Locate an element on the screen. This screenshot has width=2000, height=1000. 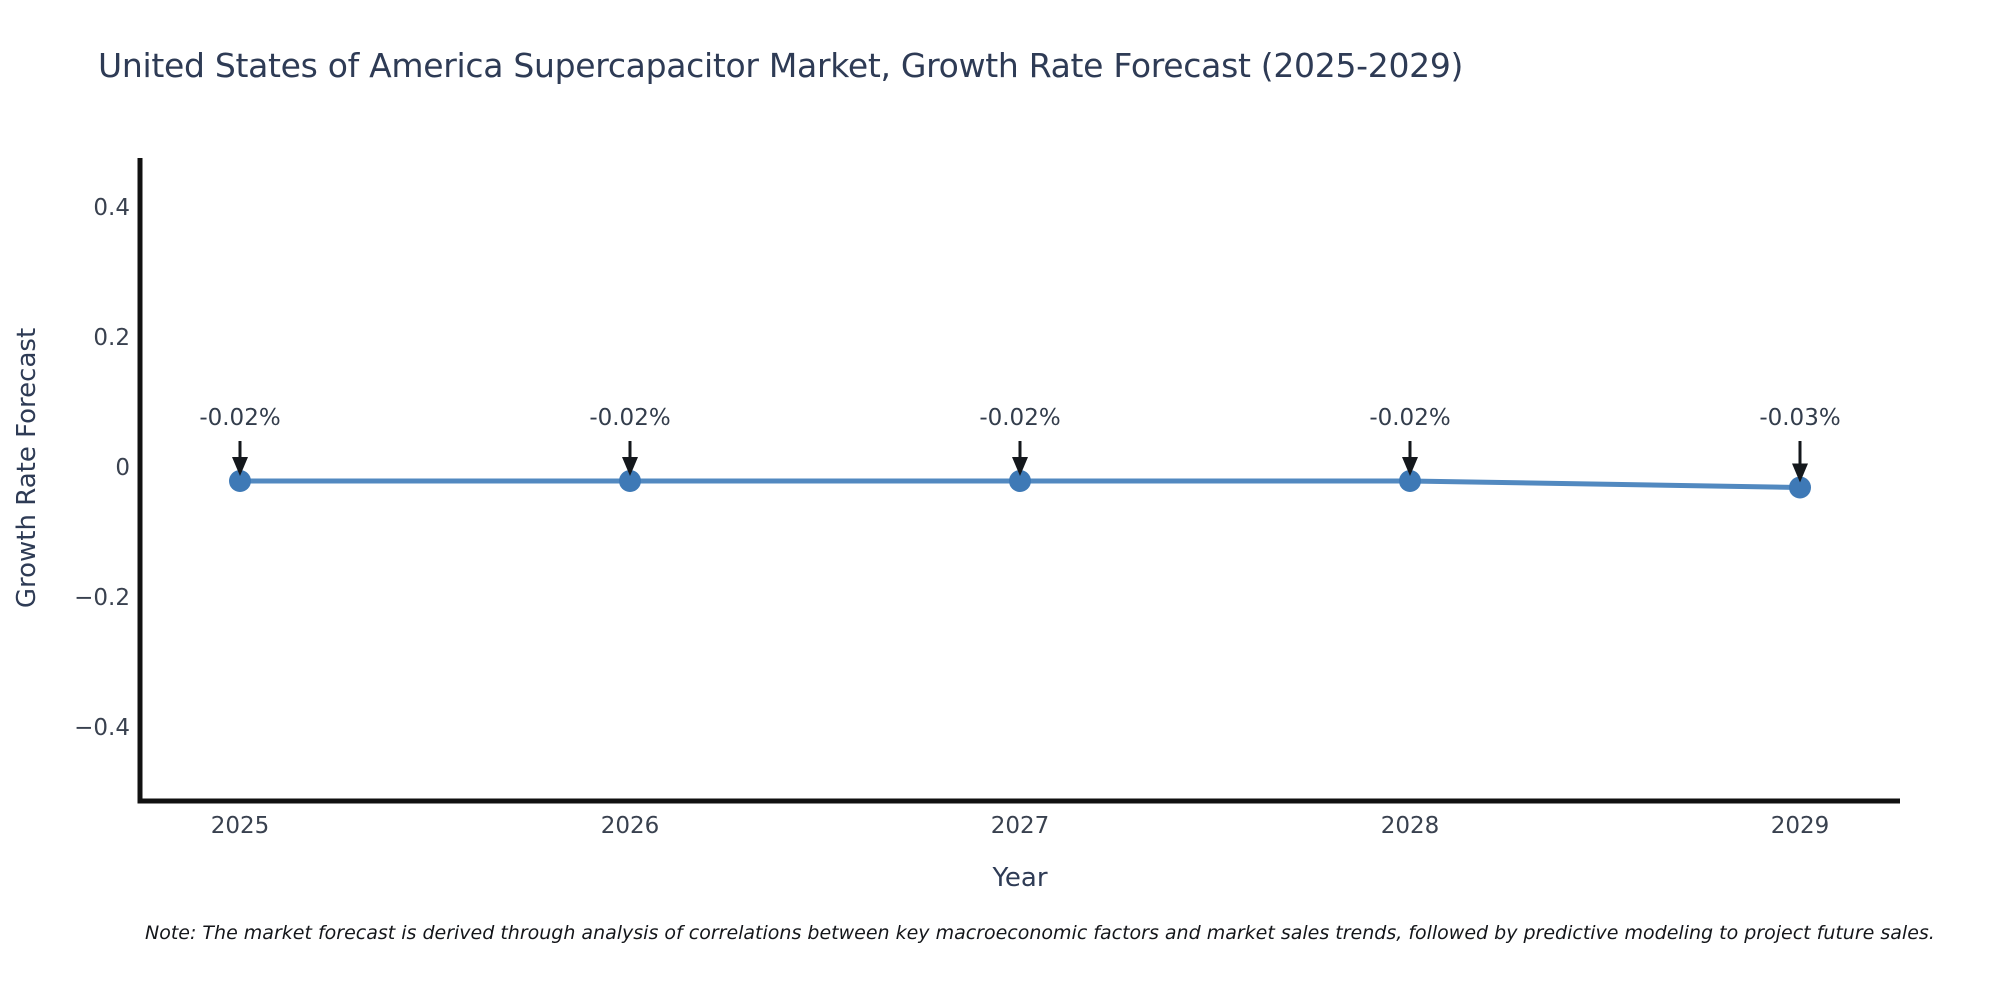
x-axis-title: Year is located at coordinates (1020, 878).